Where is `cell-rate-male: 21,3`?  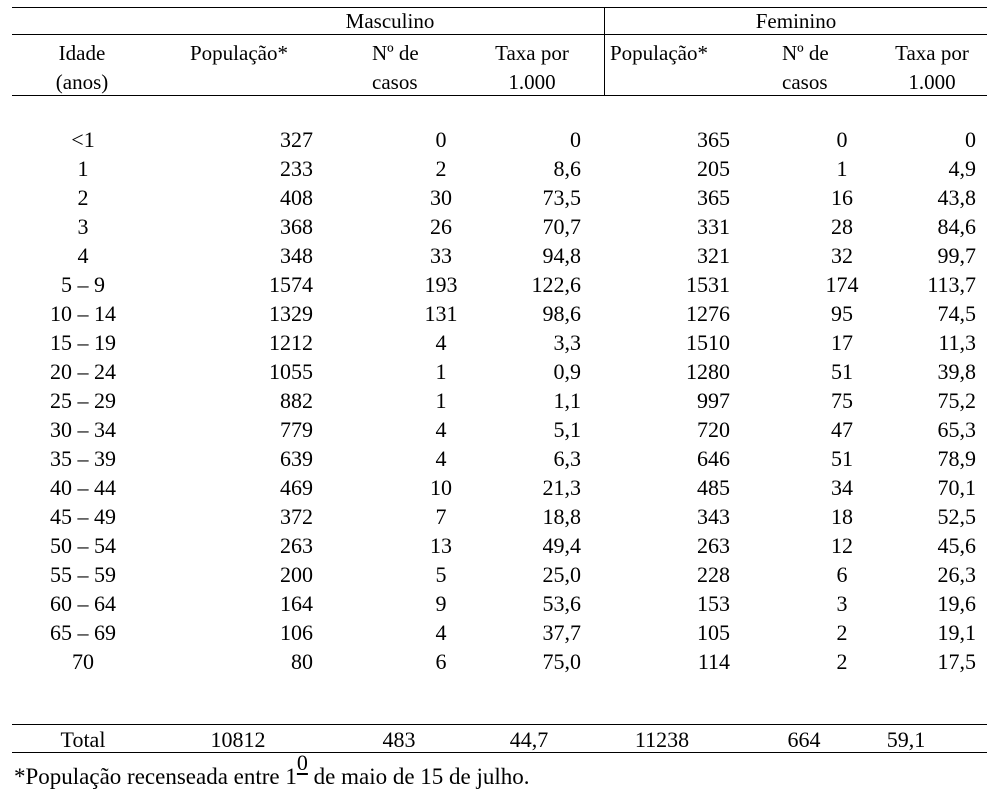
cell-rate-male: 21,3 is located at coordinates (562, 487).